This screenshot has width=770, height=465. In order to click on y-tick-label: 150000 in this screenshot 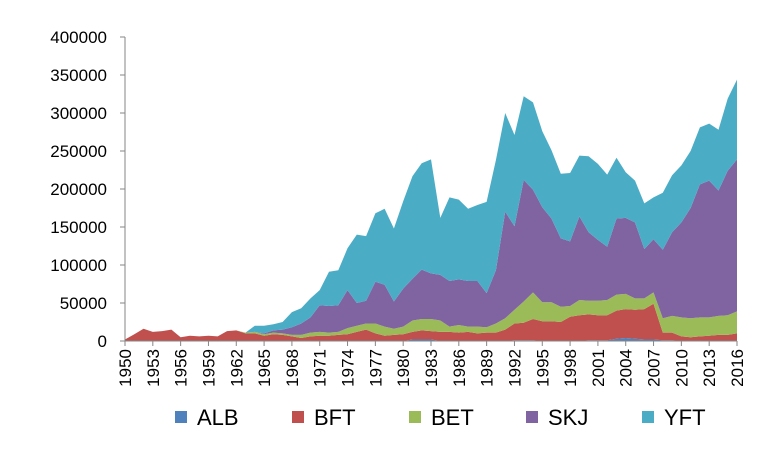, I will do `click(78, 227)`.